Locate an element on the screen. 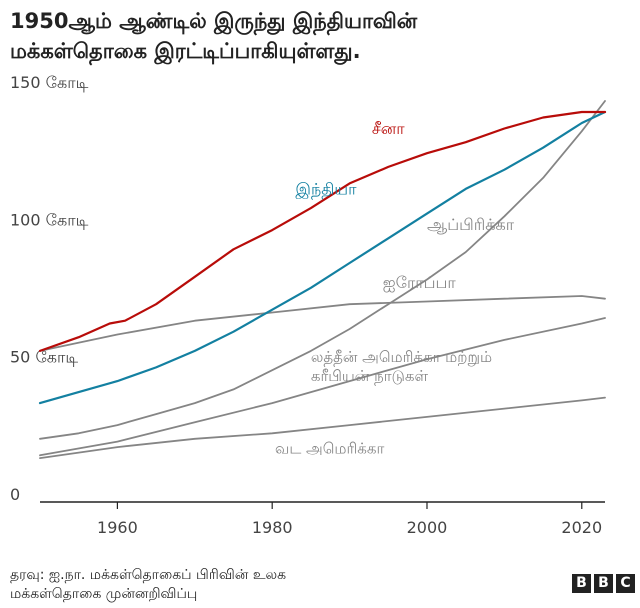 The image size is (640, 608). y-tick-label: 150 கோடி is located at coordinates (49, 82).